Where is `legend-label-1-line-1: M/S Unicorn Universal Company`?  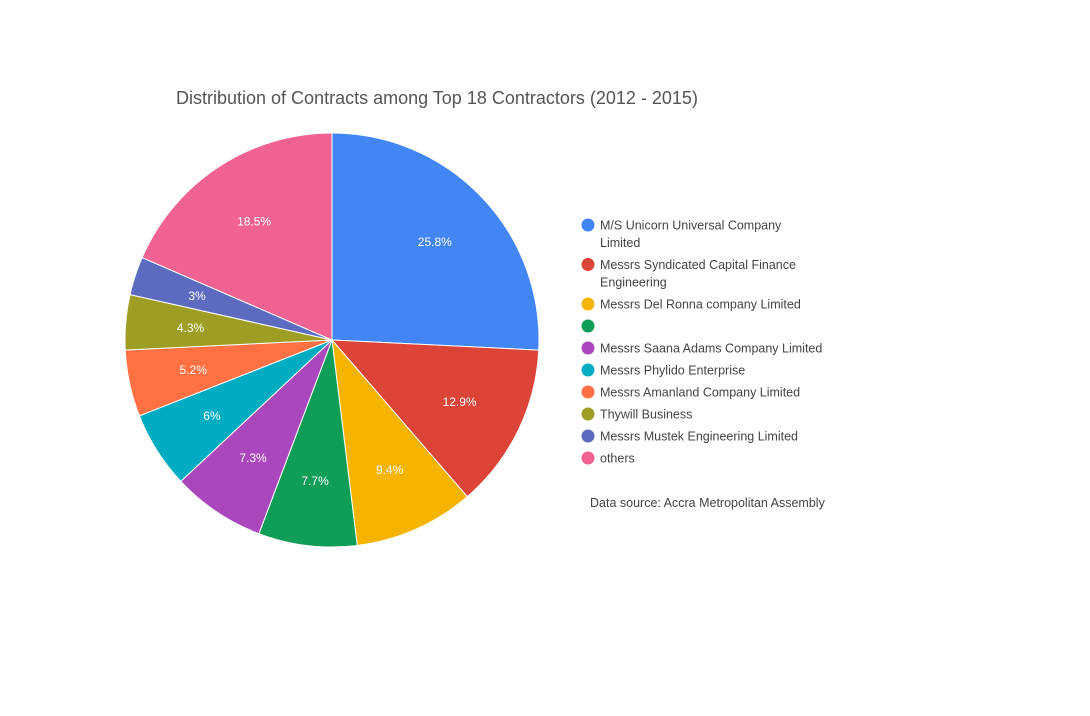 legend-label-1-line-1: M/S Unicorn Universal Company is located at coordinates (691, 226).